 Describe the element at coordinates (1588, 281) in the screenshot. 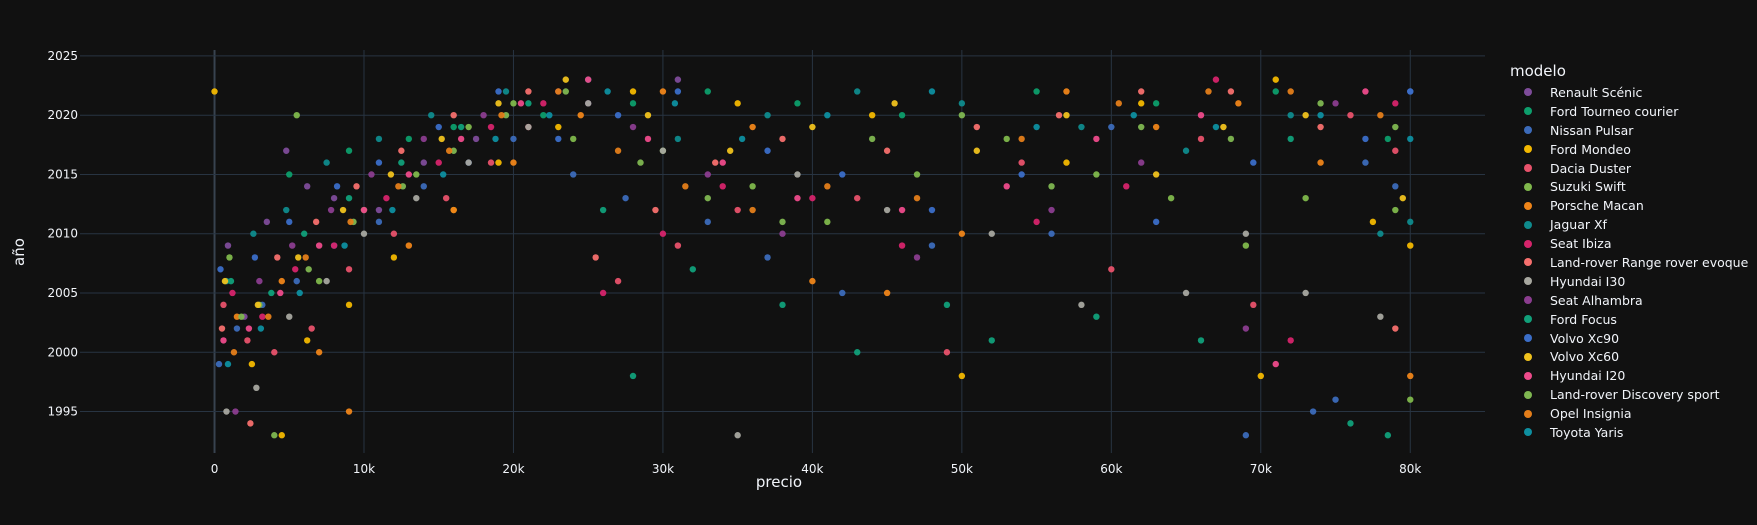

I see `legend-label: Hyundai I30` at that location.